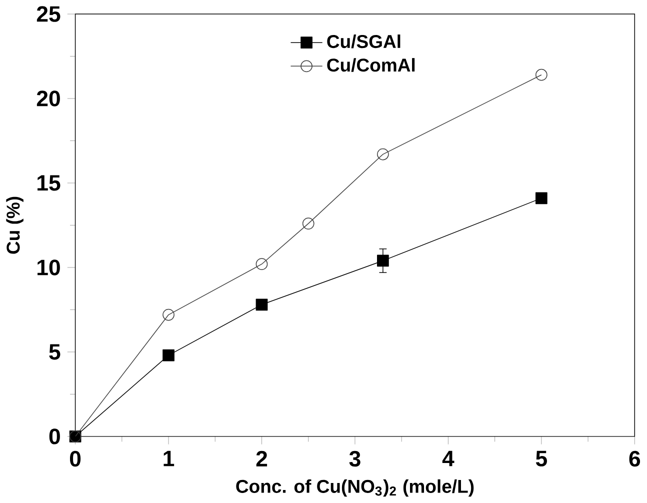 This screenshot has height=503, width=647. What do you see at coordinates (75, 458) in the screenshot?
I see `x-tick-label: 0` at bounding box center [75, 458].